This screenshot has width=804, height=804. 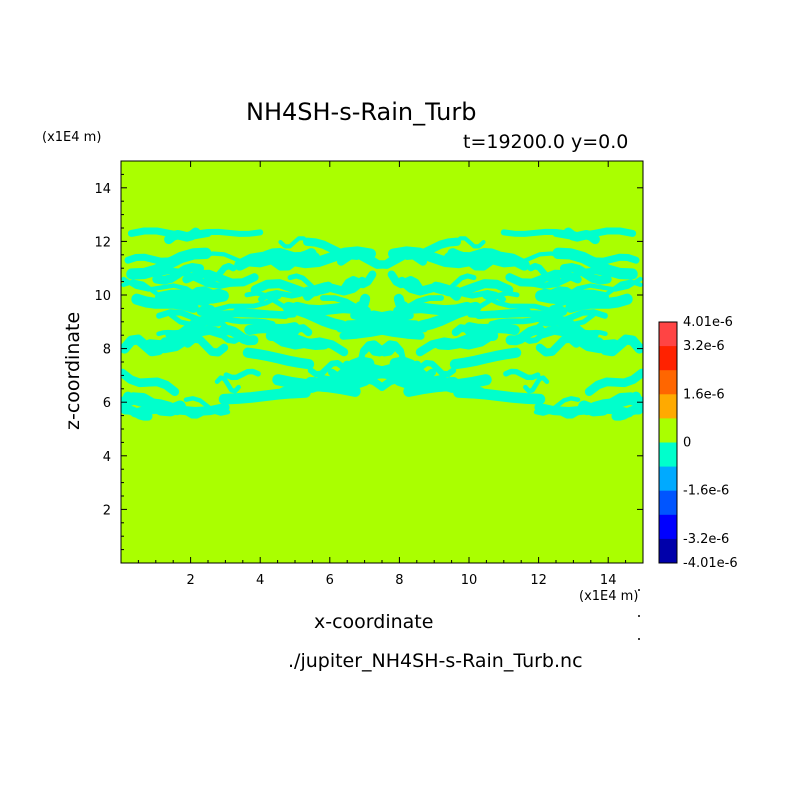 What do you see at coordinates (374, 622) in the screenshot?
I see `x-axis-label: x-coordinate` at bounding box center [374, 622].